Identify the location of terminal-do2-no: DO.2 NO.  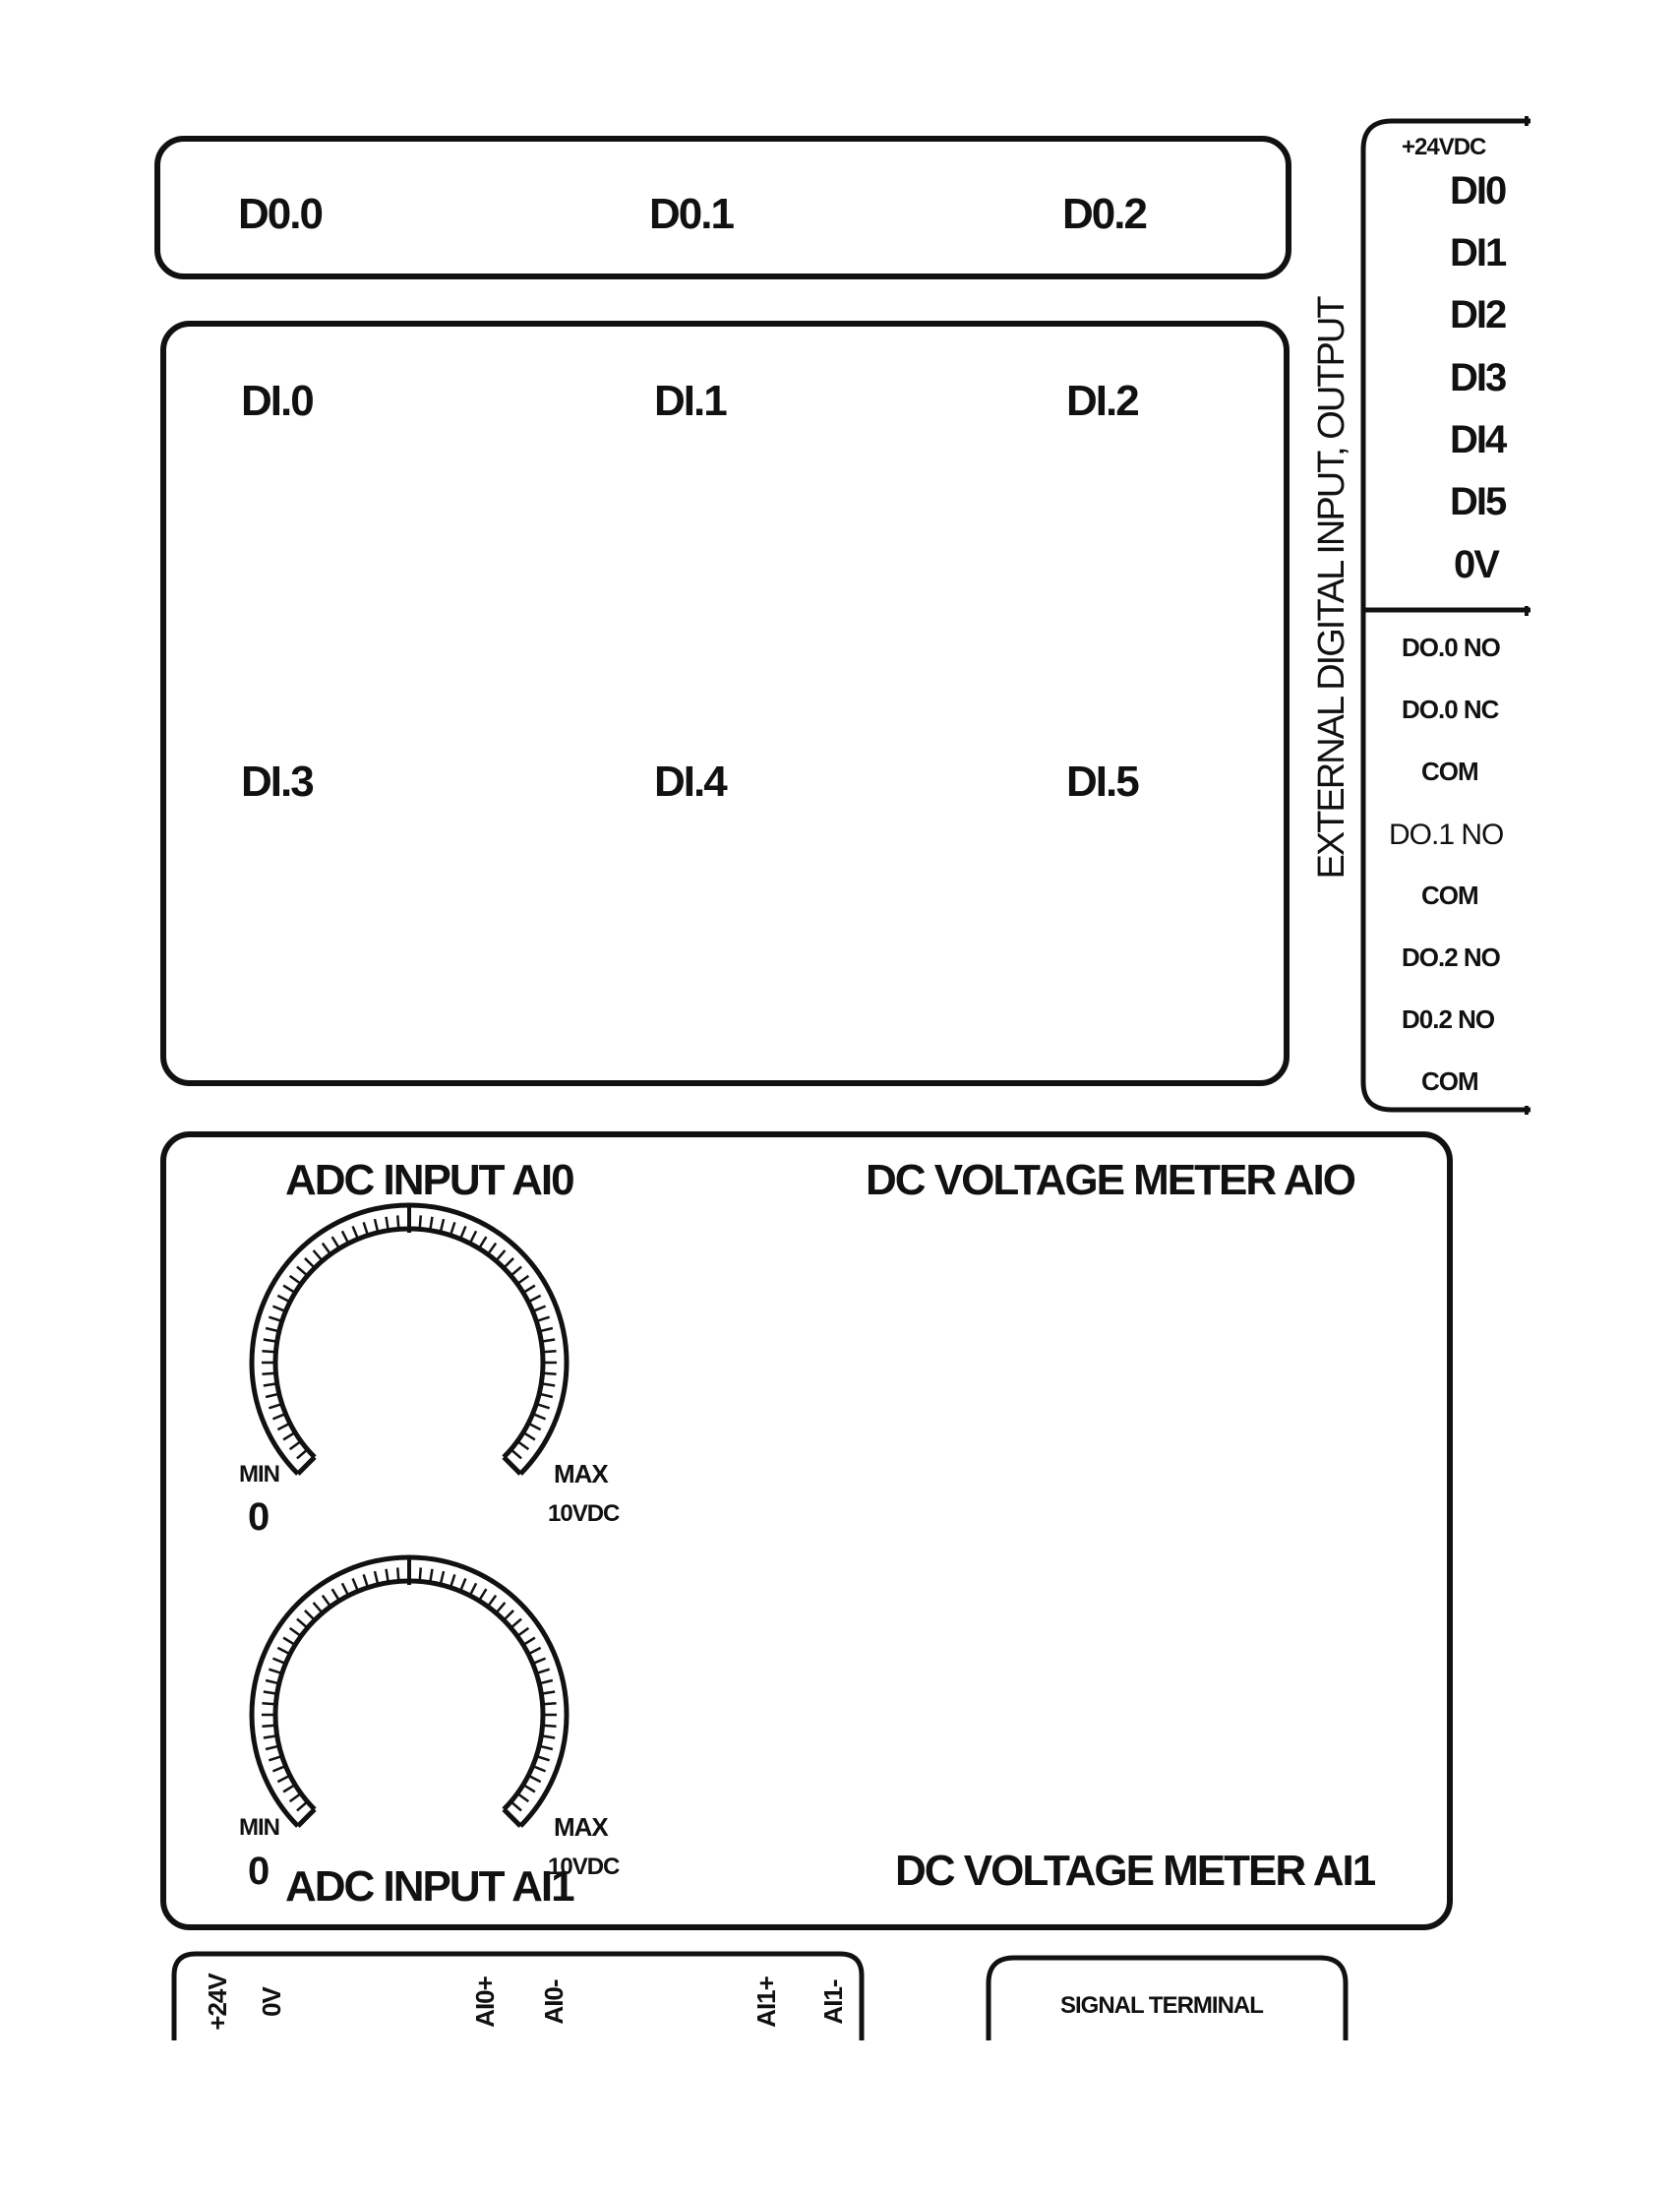
(1451, 957).